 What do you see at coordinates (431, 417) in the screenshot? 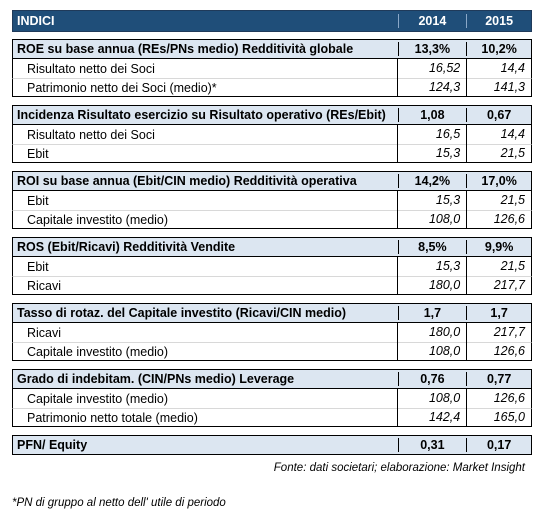
I see `row-value-2014: 142,4` at bounding box center [431, 417].